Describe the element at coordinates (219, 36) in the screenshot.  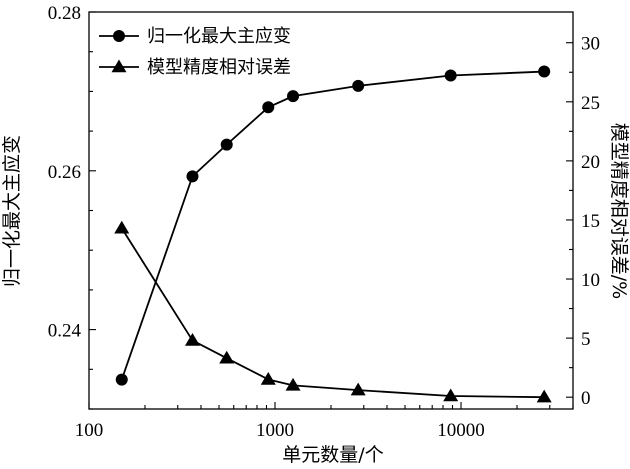
I see `legend-label: 归一化最大主应变` at that location.